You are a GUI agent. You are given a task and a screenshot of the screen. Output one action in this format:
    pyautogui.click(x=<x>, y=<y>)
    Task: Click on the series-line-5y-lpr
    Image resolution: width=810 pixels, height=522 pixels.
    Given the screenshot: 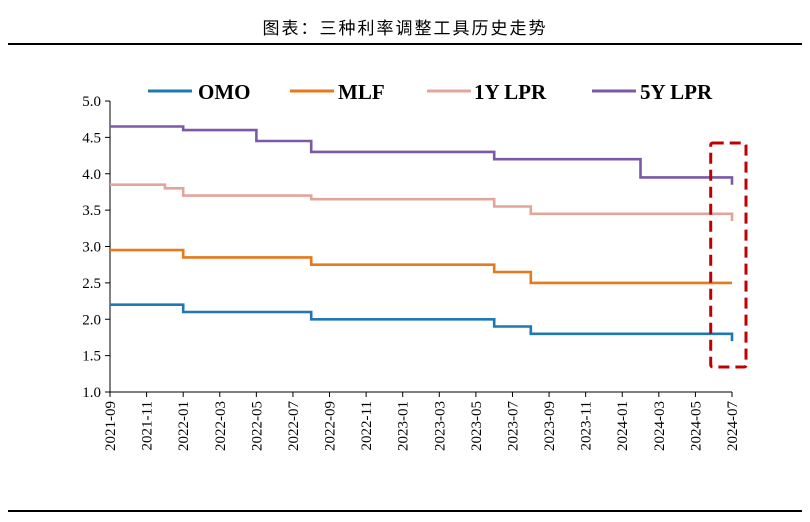 What is the action you would take?
    pyautogui.click(x=422, y=155)
    